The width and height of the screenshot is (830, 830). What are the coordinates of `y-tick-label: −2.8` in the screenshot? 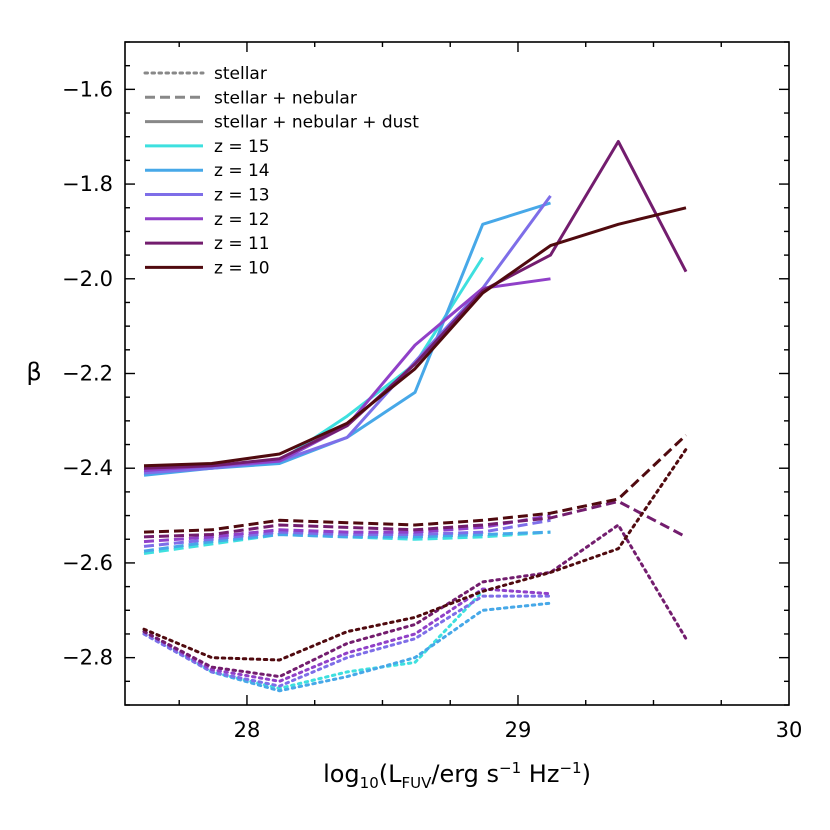 It's located at (87, 658).